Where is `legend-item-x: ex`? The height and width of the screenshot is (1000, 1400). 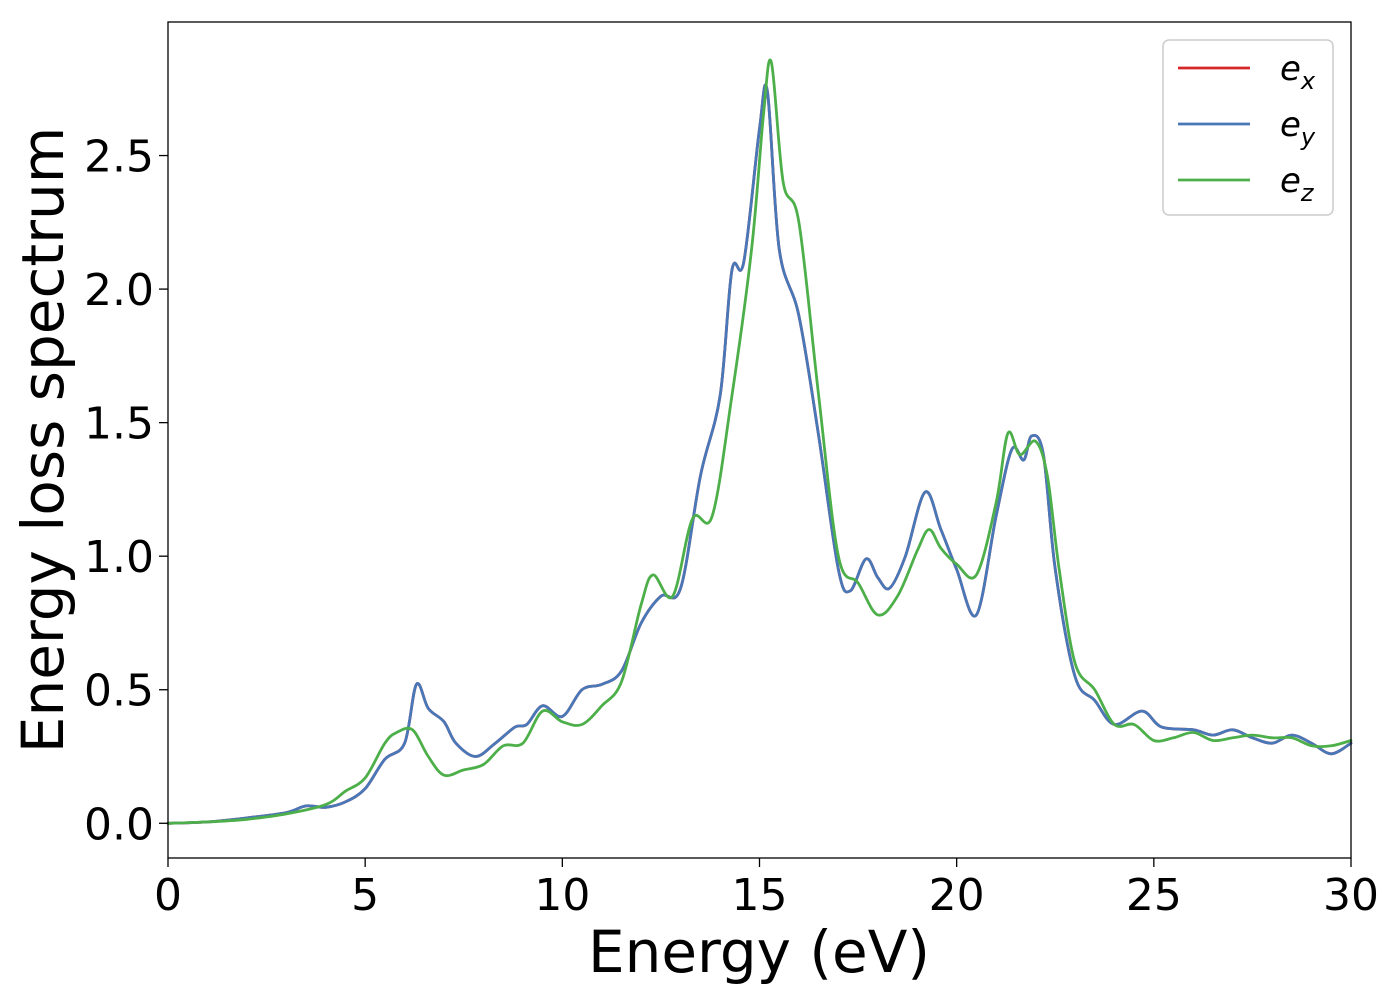 legend-item-x: ex is located at coordinates (1247, 72).